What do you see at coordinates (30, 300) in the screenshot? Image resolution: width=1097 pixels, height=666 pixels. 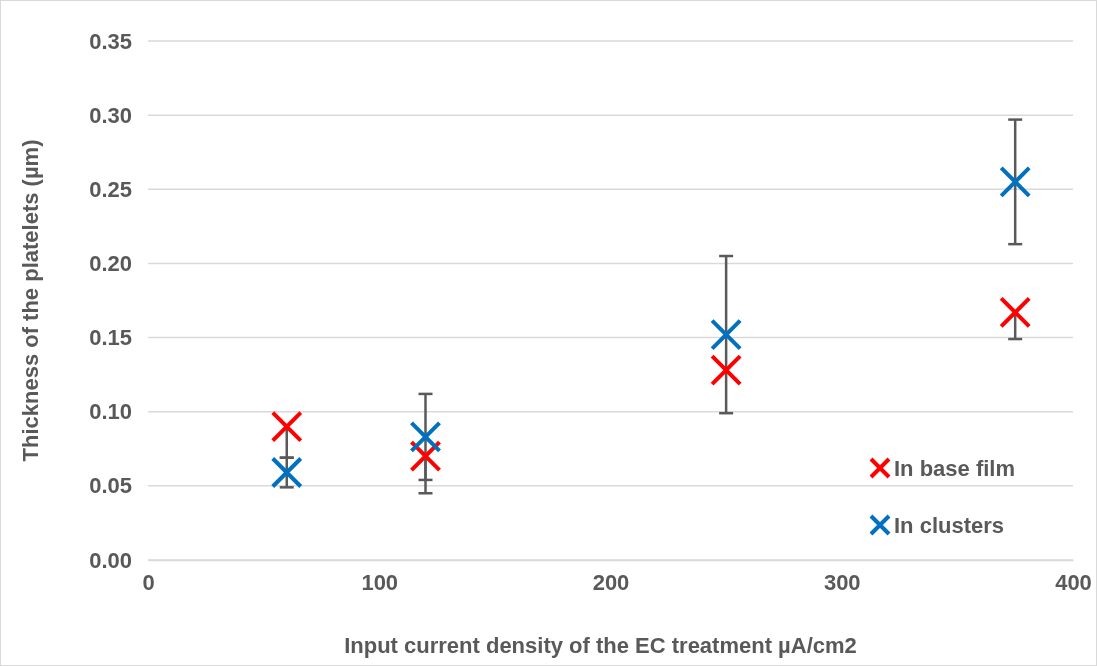 I see `y-axis-title: Thickness of the platelets (µm)` at bounding box center [30, 300].